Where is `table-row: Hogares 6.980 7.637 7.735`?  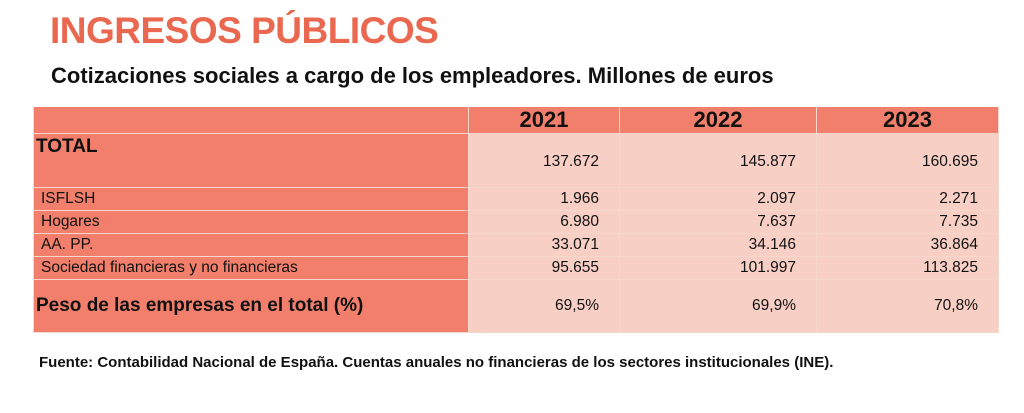 table-row: Hogares 6.980 7.637 7.735 is located at coordinates (516, 222).